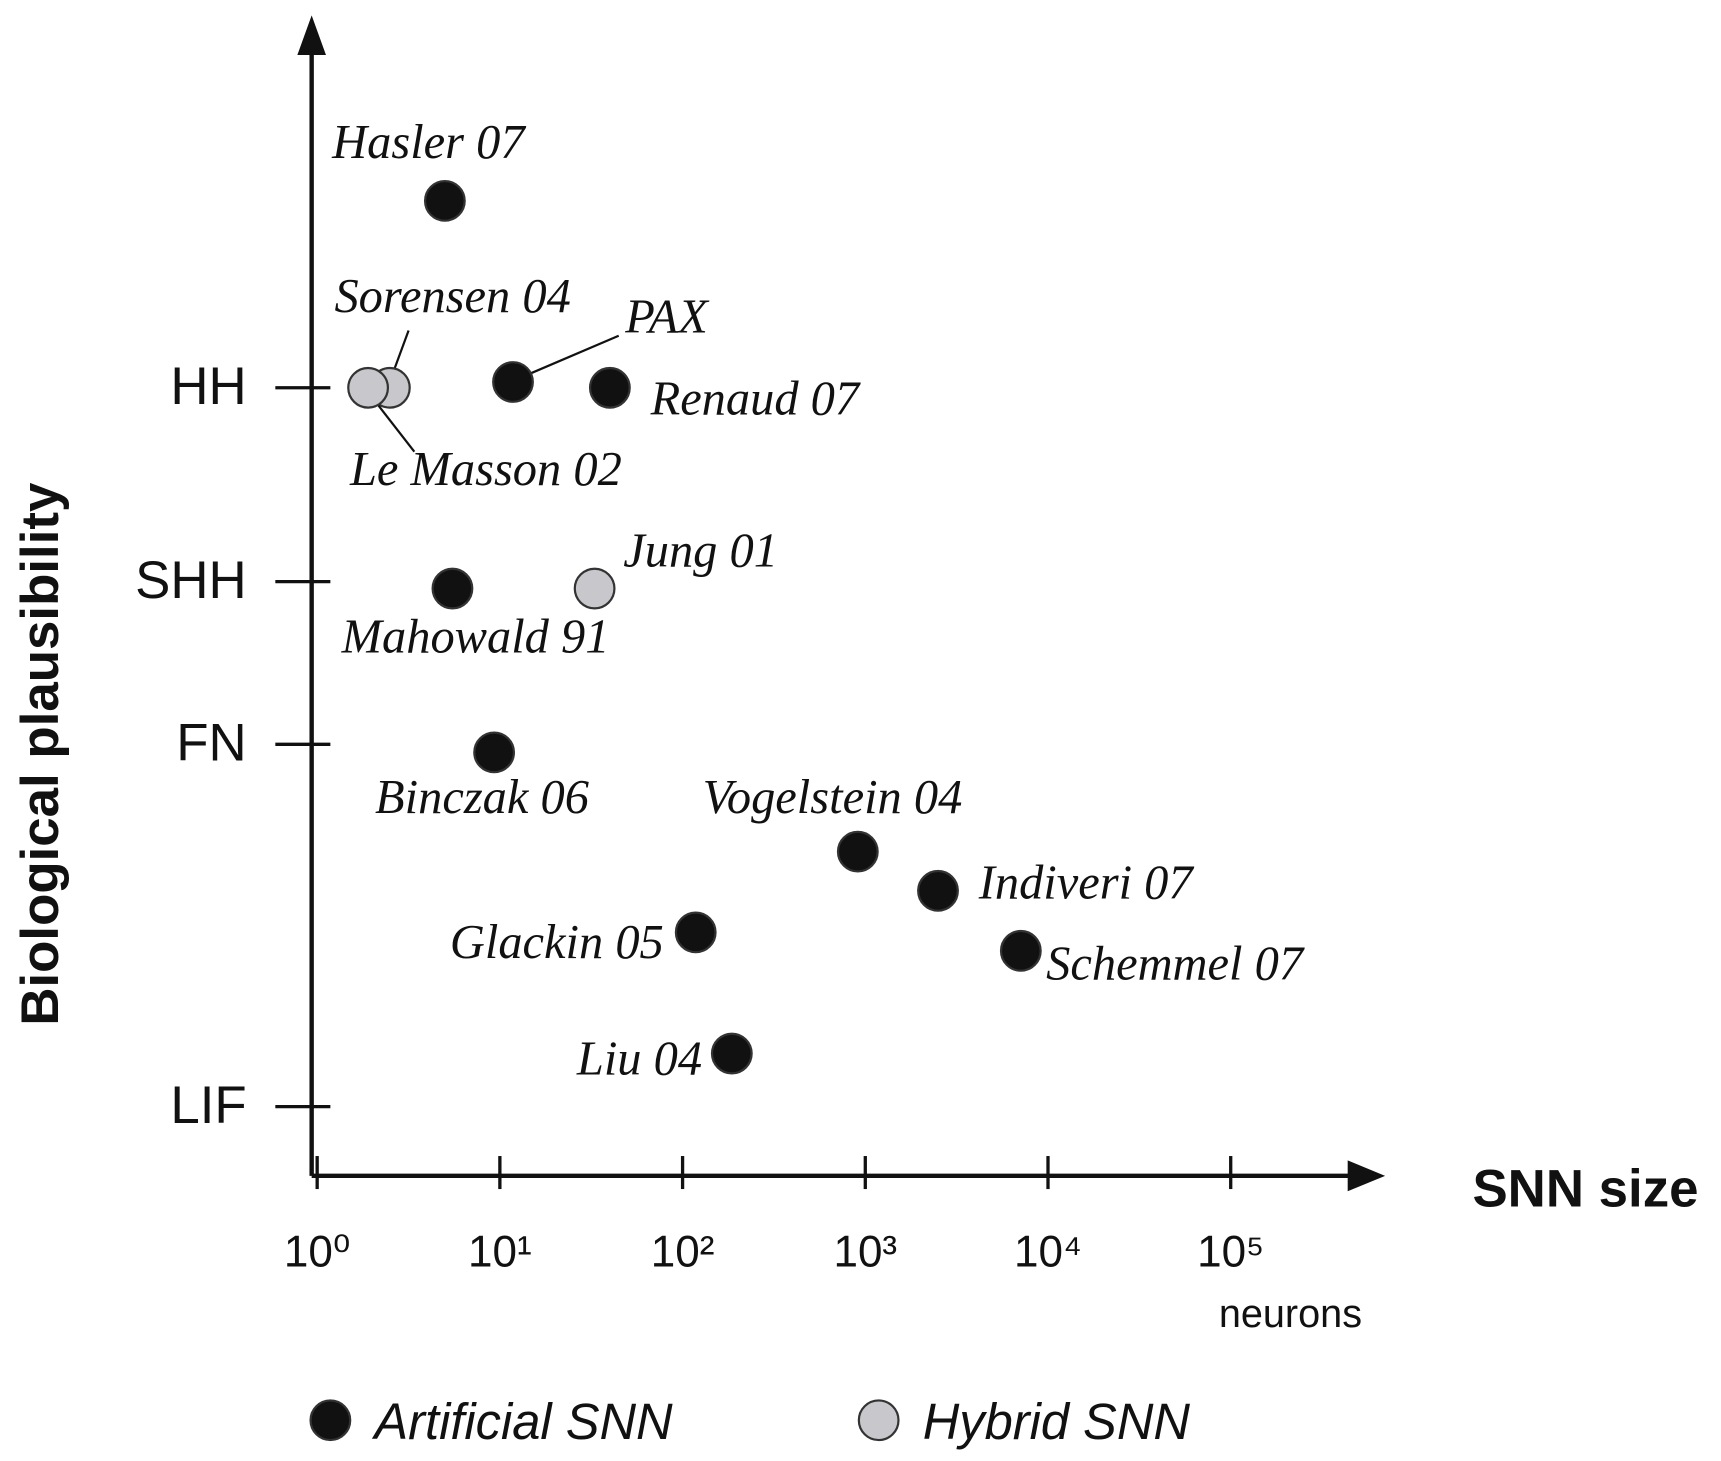 The image size is (1721, 1461). What do you see at coordinates (1057, 1421) in the screenshot?
I see `legend-label: Hybrid SNN` at bounding box center [1057, 1421].